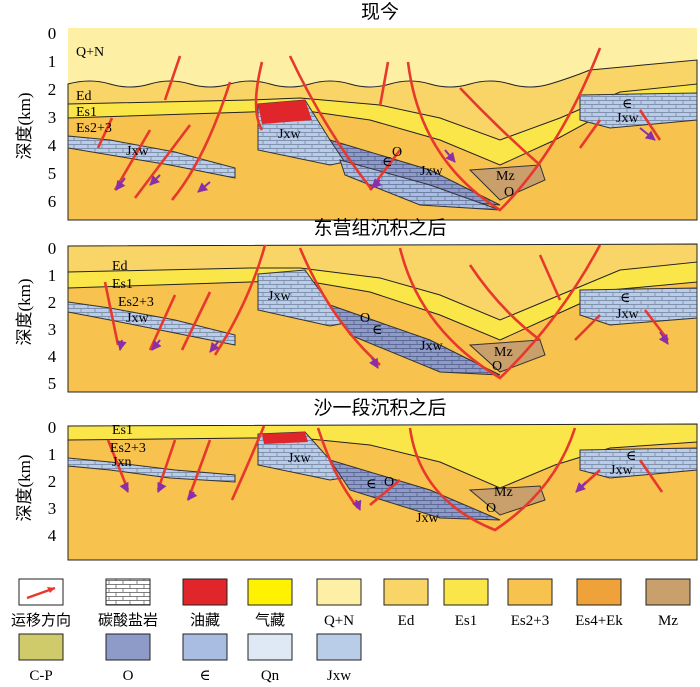 The image size is (700, 687). What do you see at coordinates (205, 647) in the screenshot?
I see `legend-swatch-cambrian` at bounding box center [205, 647].